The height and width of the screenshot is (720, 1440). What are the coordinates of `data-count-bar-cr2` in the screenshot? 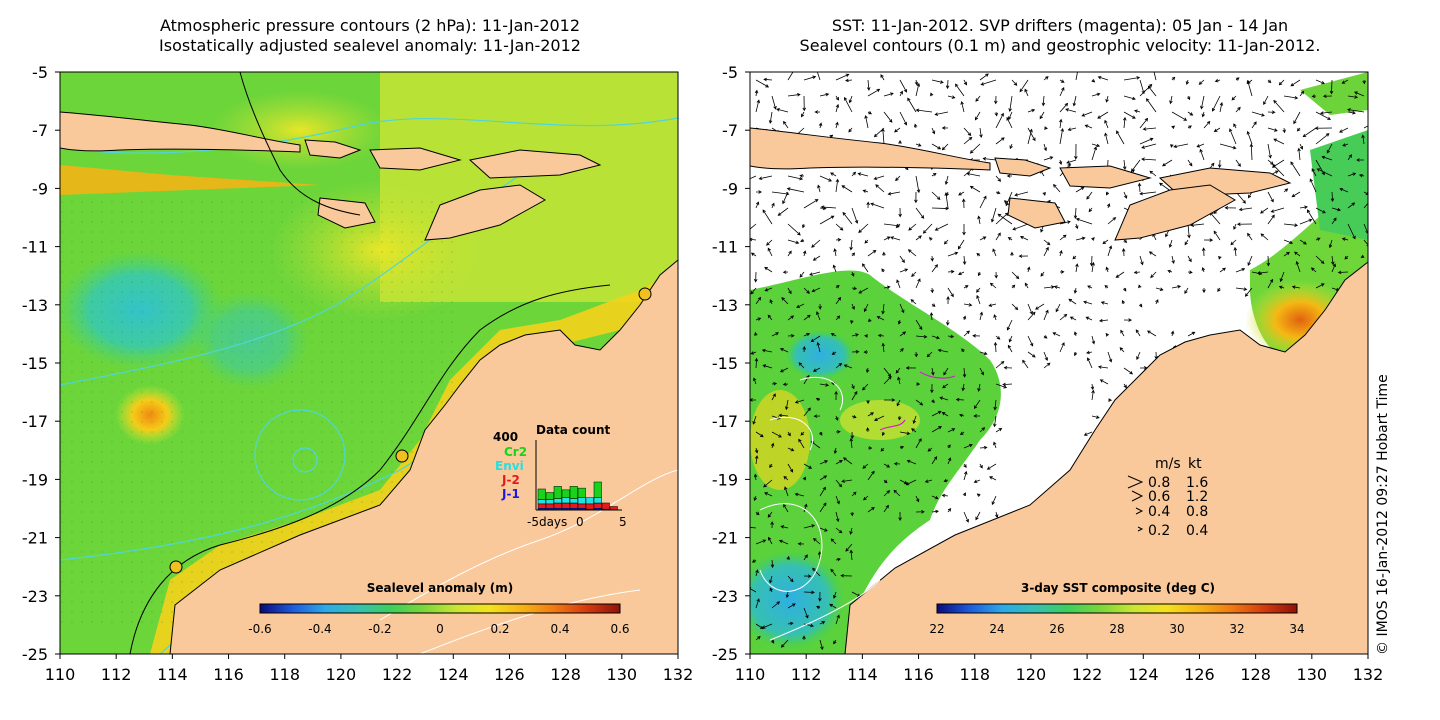 It's located at (557, 492).